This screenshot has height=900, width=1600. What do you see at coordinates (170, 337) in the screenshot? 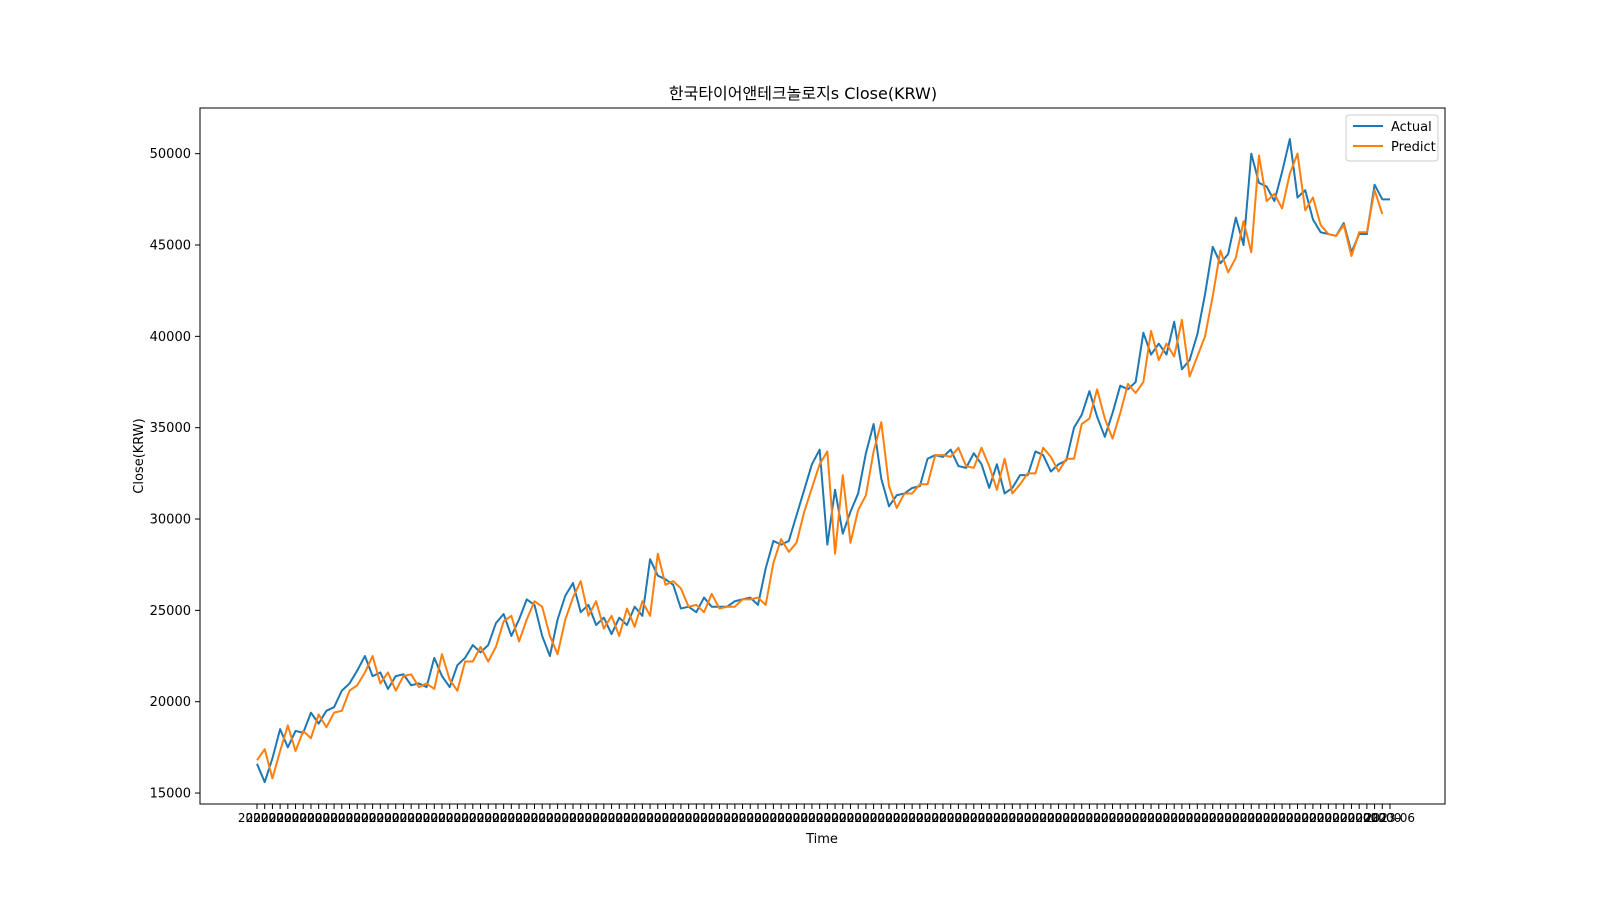
I see `y-tick-label: 40000` at bounding box center [170, 337].